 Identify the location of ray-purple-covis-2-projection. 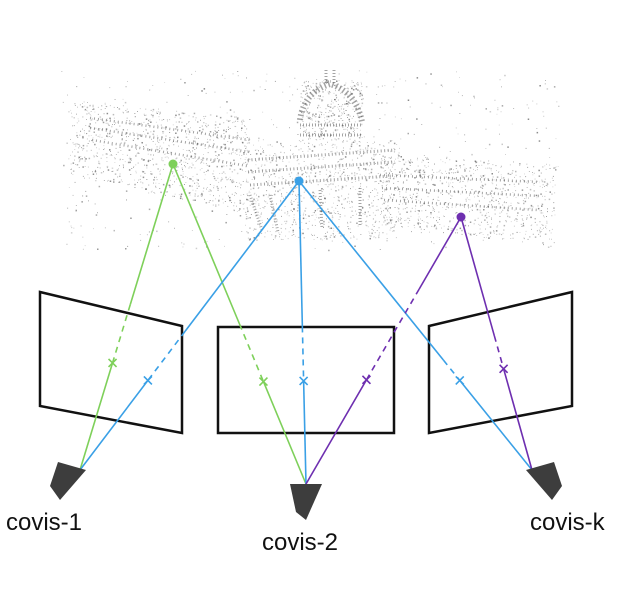
(366, 380).